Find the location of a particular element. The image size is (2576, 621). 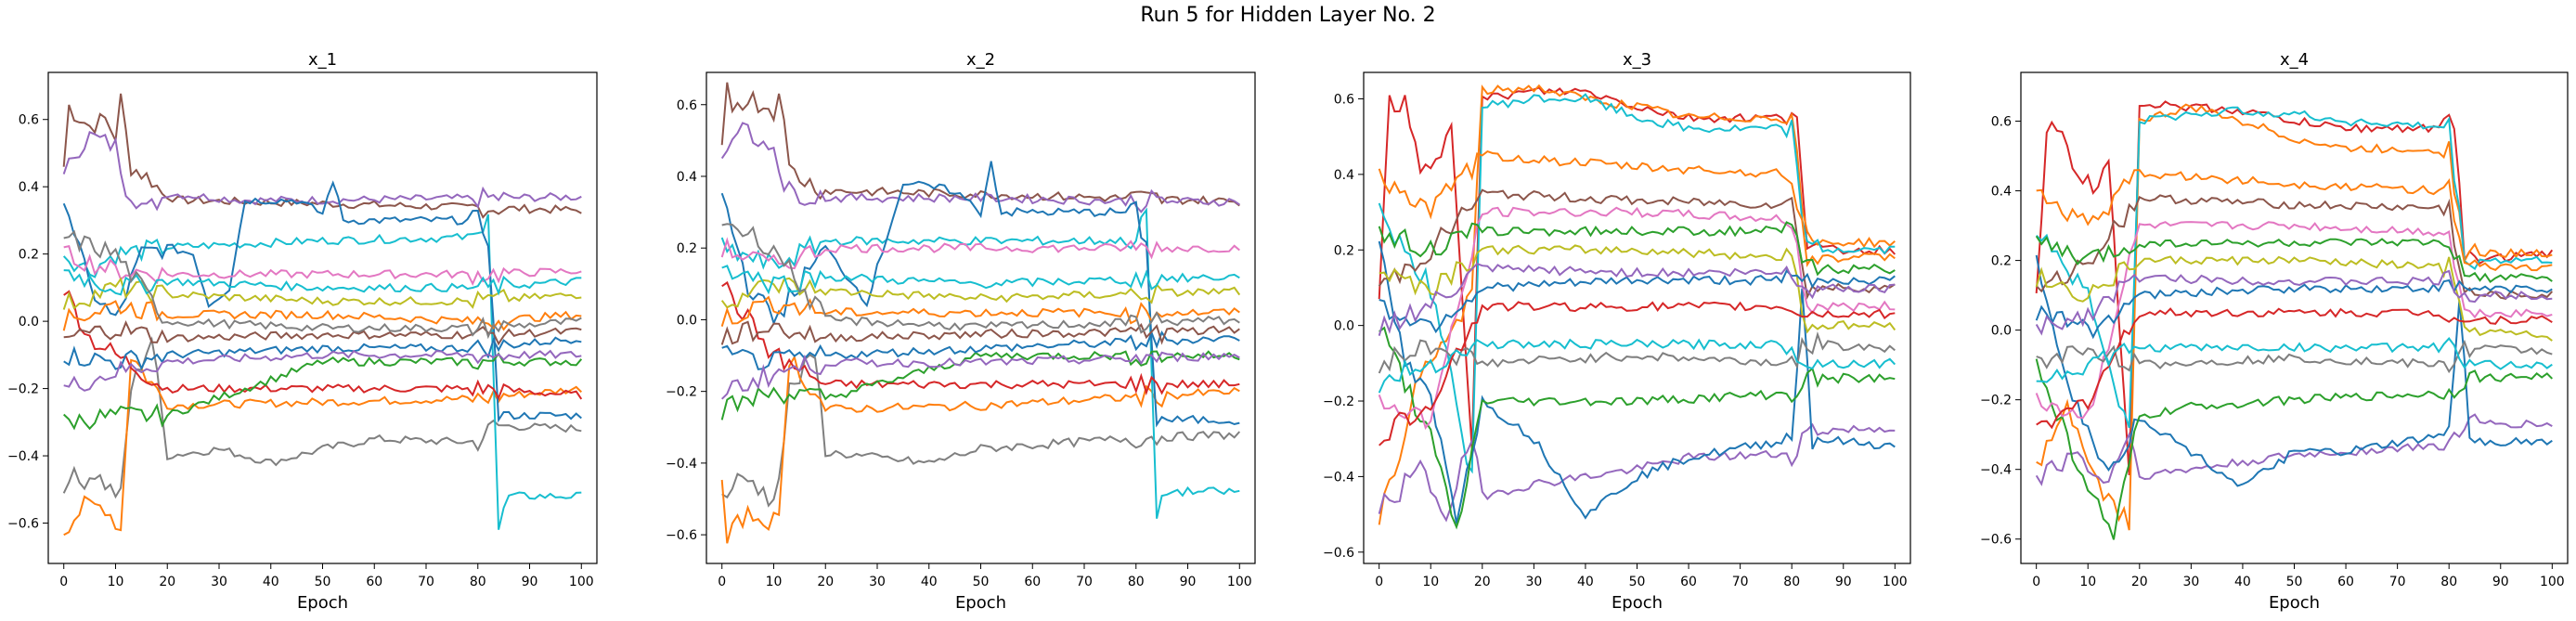

subplot-title: x_1 is located at coordinates (322, 60).